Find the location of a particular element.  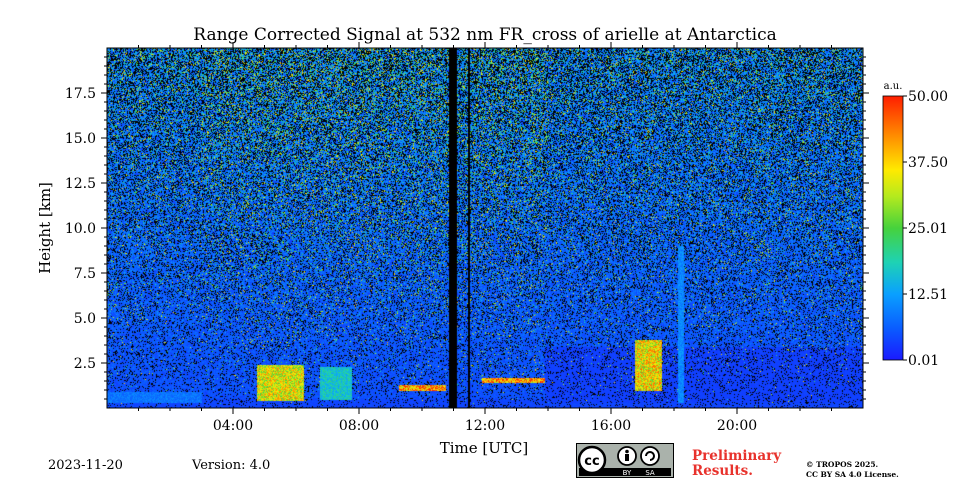

cc-icon is located at coordinates (592, 460).